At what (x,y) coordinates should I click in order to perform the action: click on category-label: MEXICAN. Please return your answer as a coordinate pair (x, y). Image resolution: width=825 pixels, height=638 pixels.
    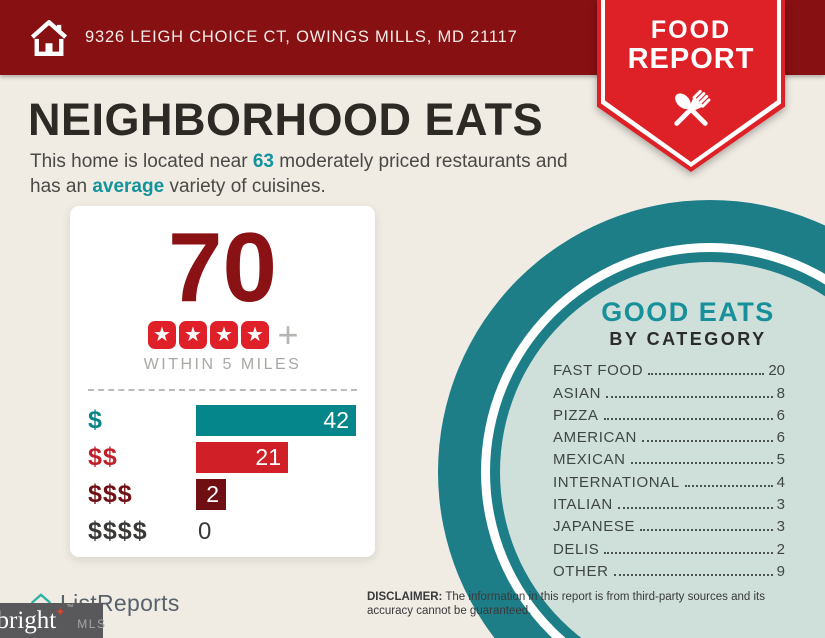
    Looking at the image, I should click on (589, 460).